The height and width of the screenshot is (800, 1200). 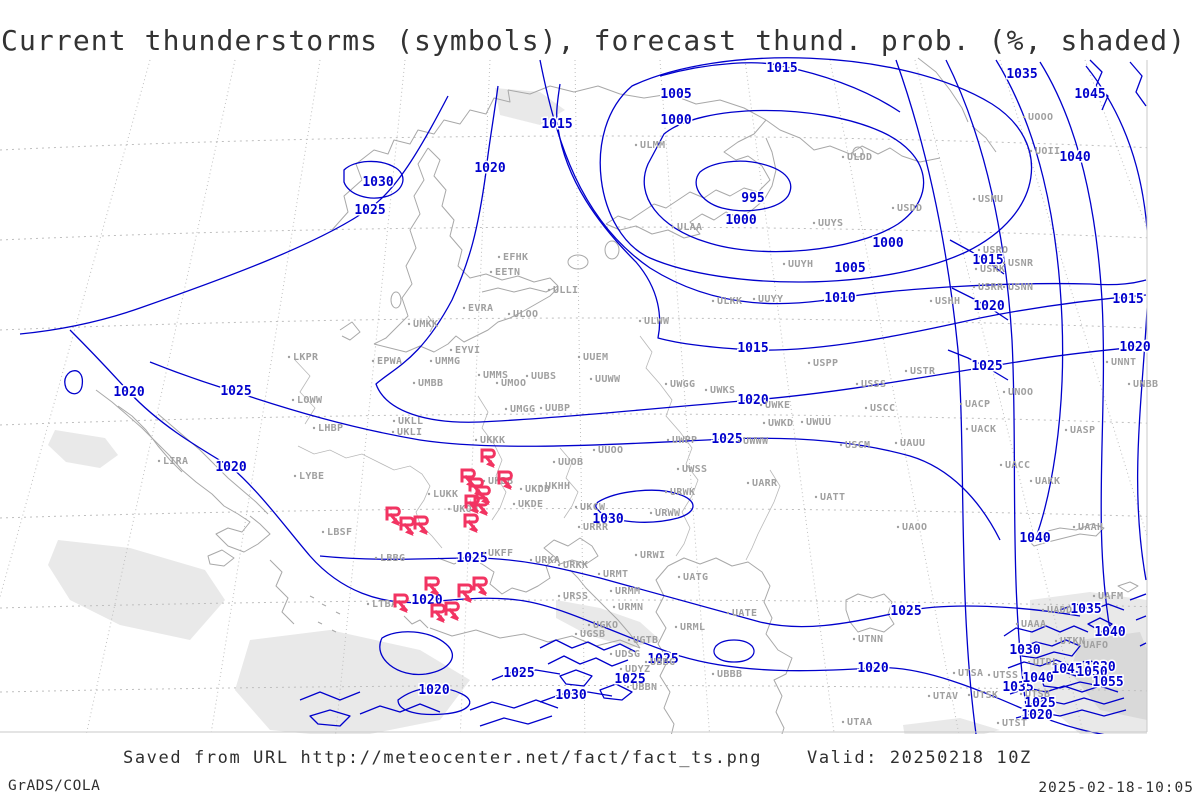 What do you see at coordinates (1047, 481) in the screenshot?
I see `station-label: UAKK` at bounding box center [1047, 481].